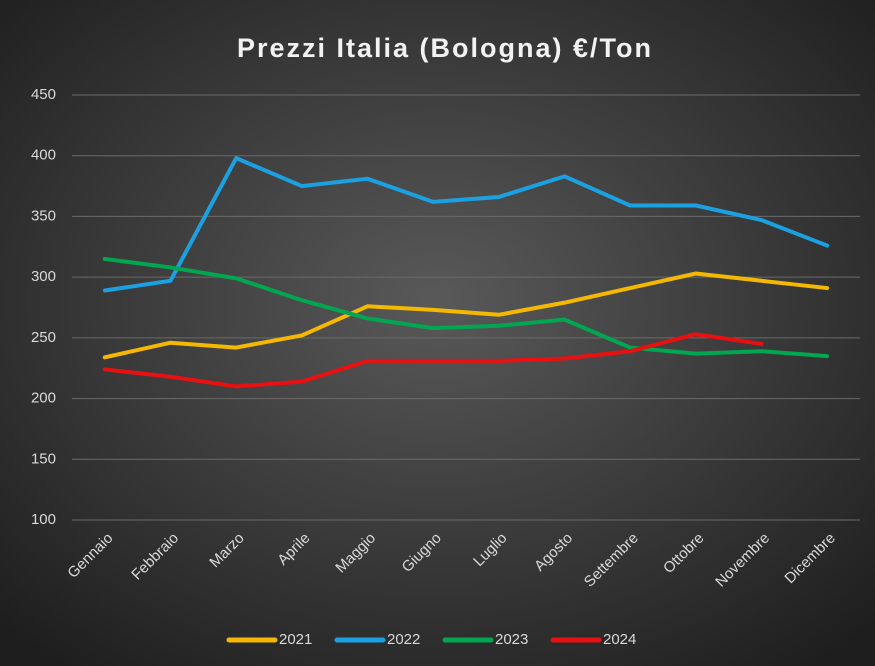 The image size is (875, 666). I want to click on y-tick-label: 200, so click(43, 398).